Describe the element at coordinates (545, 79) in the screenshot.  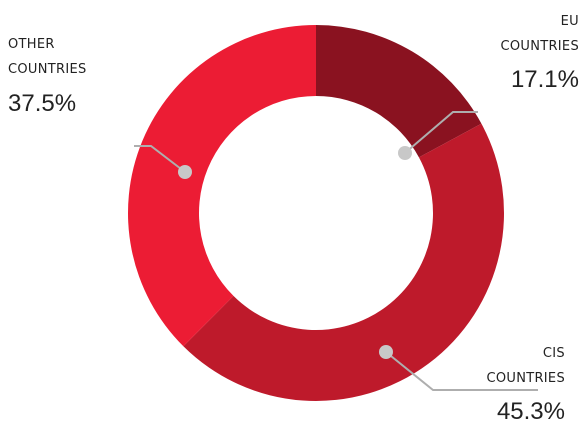
I see `eu-value-label: 17.1%` at that location.